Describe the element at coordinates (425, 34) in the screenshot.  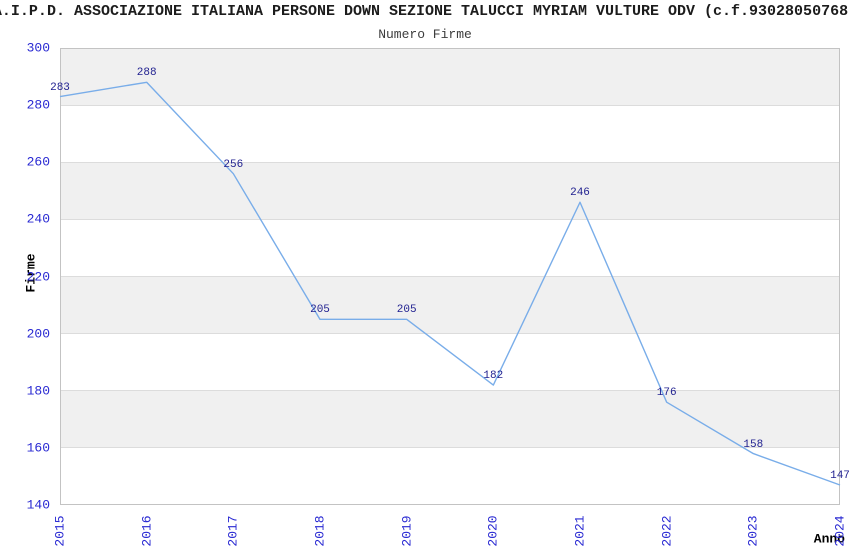
I see `chart-subtitle: Numero Firme` at that location.